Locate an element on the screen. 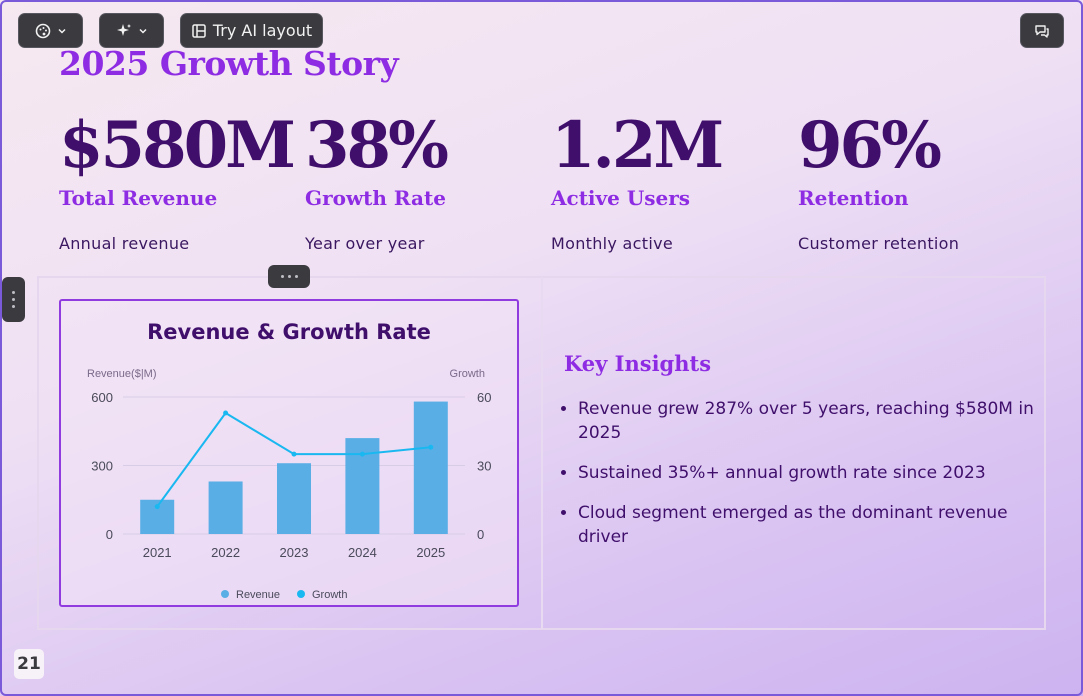  try-ai-layout-button: Try AI layout is located at coordinates (251, 30).